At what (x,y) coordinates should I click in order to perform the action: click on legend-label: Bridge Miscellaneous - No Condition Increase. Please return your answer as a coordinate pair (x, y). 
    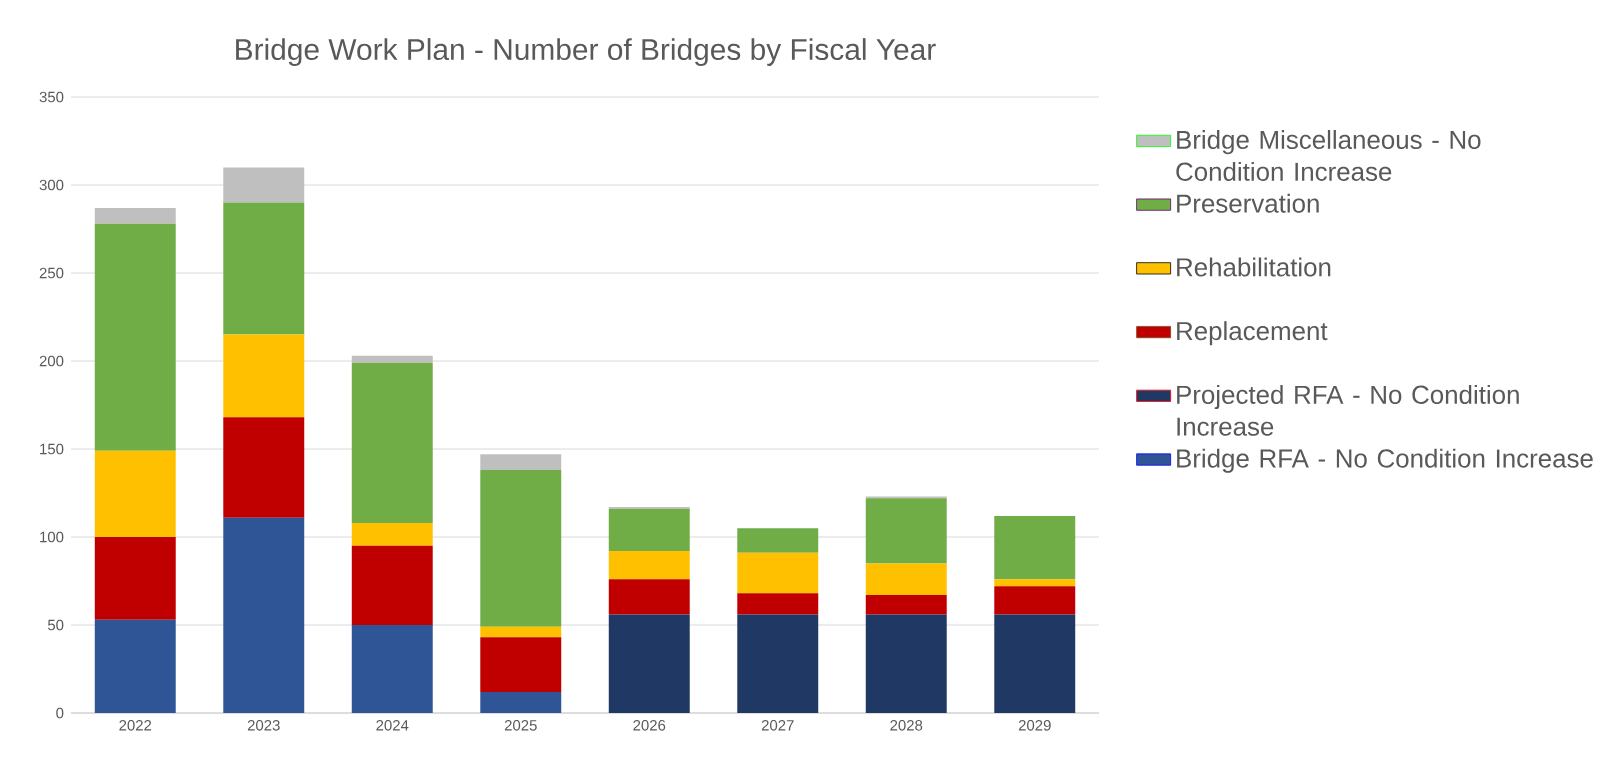
    Looking at the image, I should click on (1328, 155).